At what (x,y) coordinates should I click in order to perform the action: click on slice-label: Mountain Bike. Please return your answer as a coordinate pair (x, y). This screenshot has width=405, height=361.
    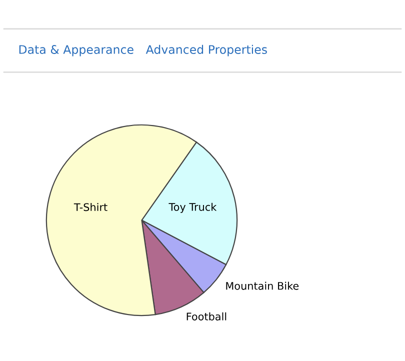
    Looking at the image, I should click on (262, 286).